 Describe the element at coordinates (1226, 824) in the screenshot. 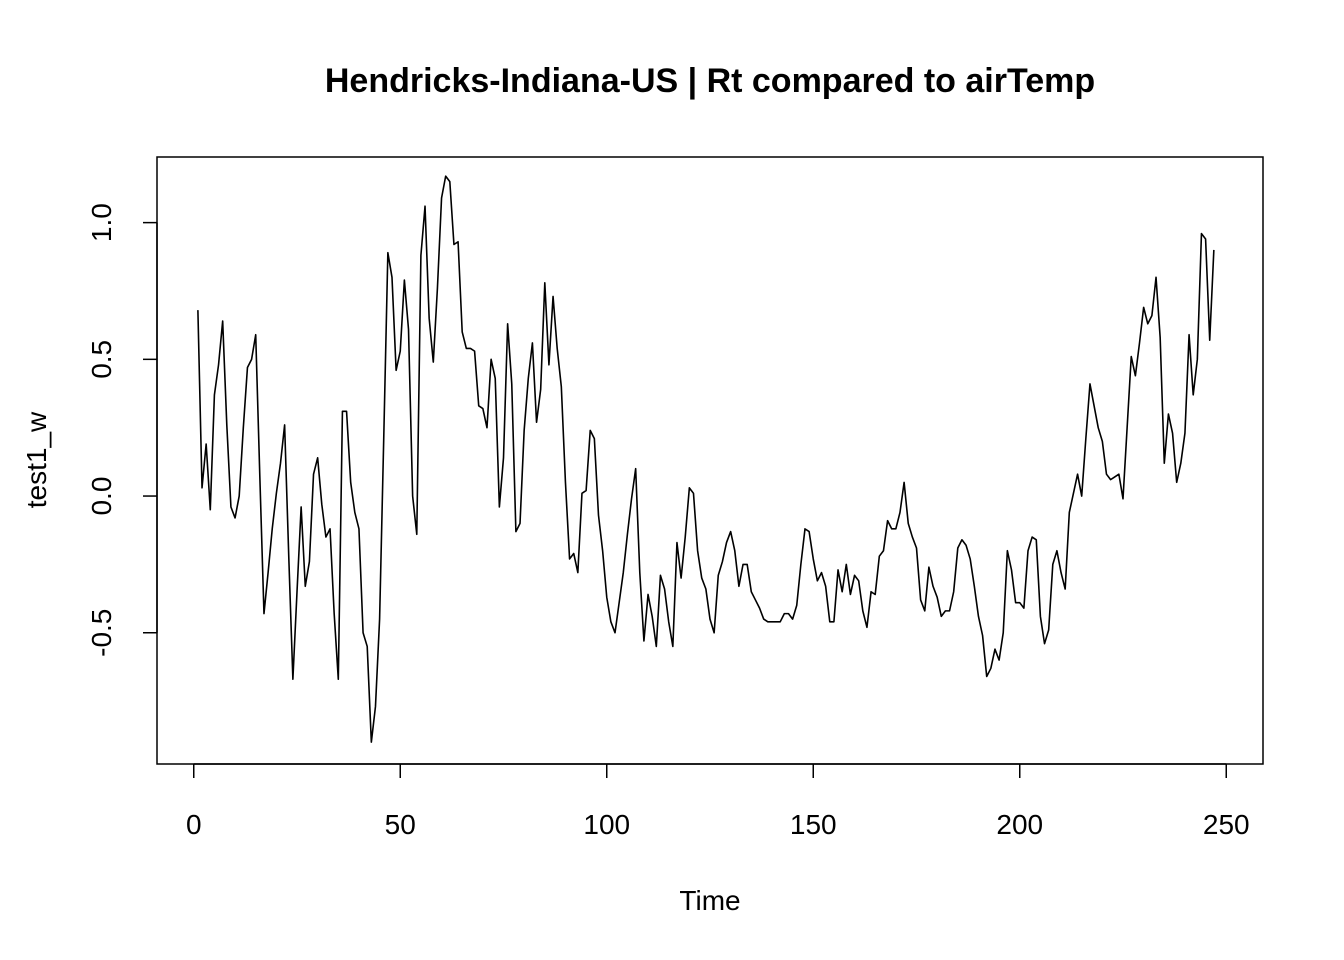

I see `x-tick-label: 250` at that location.